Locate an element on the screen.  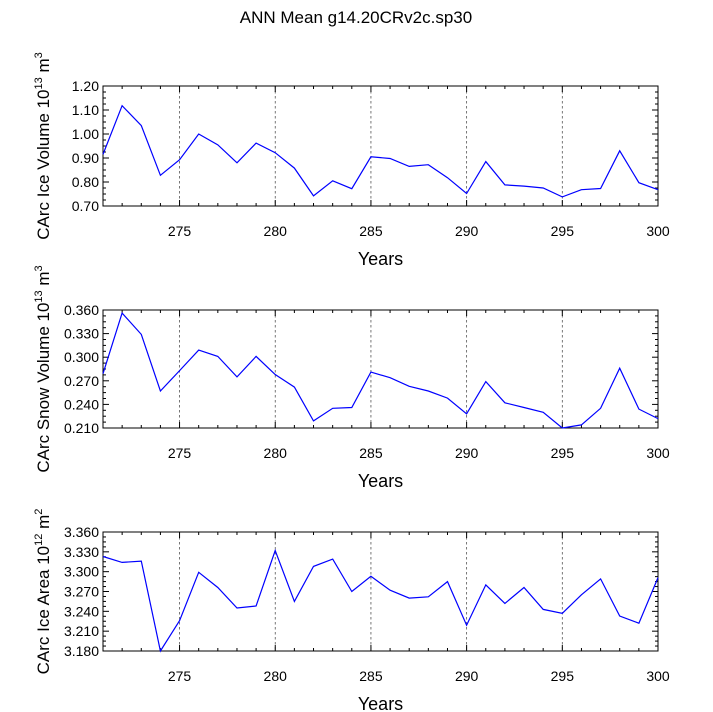
y-tick-label: 3.270 is located at coordinates (81, 592).